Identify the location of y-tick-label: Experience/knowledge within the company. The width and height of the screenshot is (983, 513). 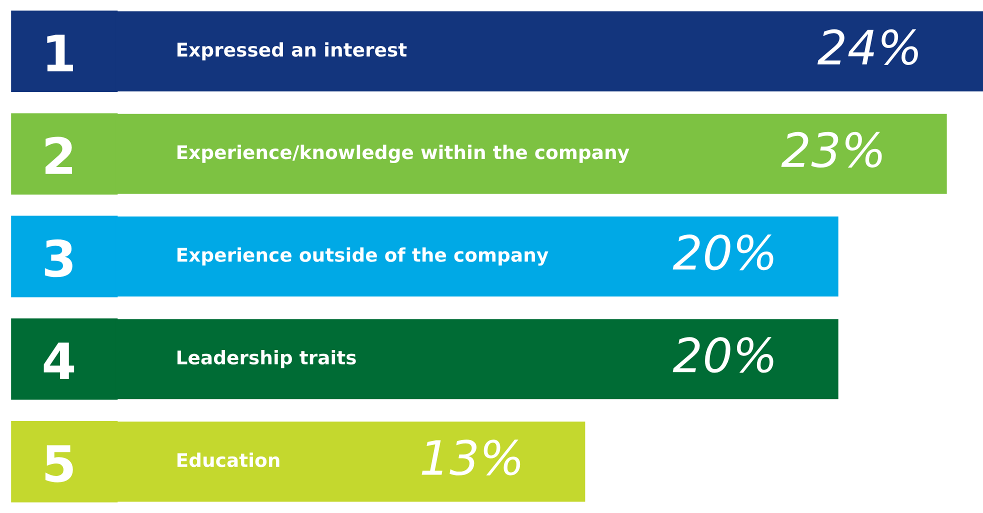
(403, 154).